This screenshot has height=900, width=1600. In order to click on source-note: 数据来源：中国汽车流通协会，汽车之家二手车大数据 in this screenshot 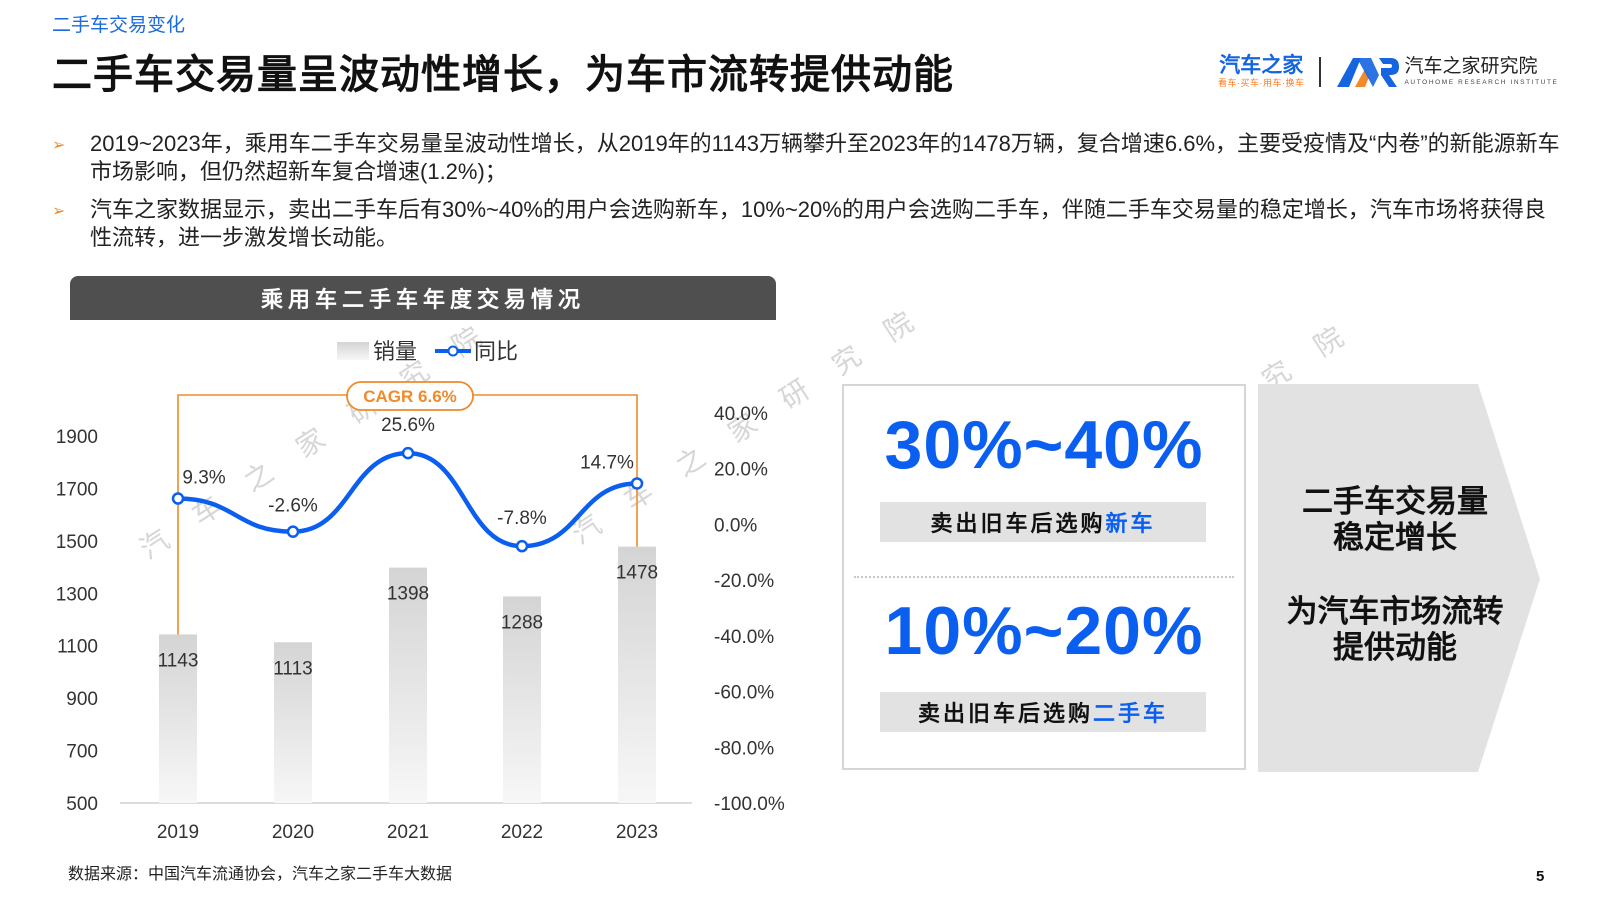, I will do `click(260, 874)`.